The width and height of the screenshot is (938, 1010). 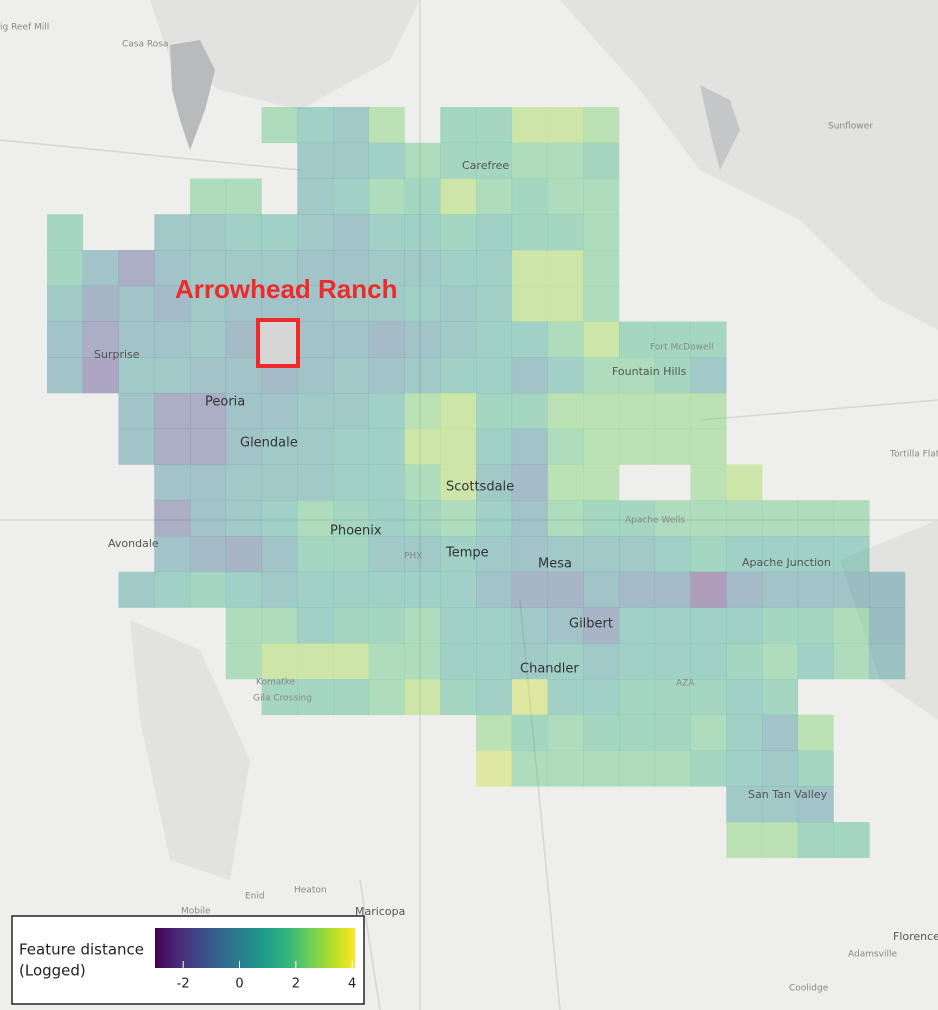 What do you see at coordinates (255, 948) in the screenshot?
I see `colorbar` at bounding box center [255, 948].